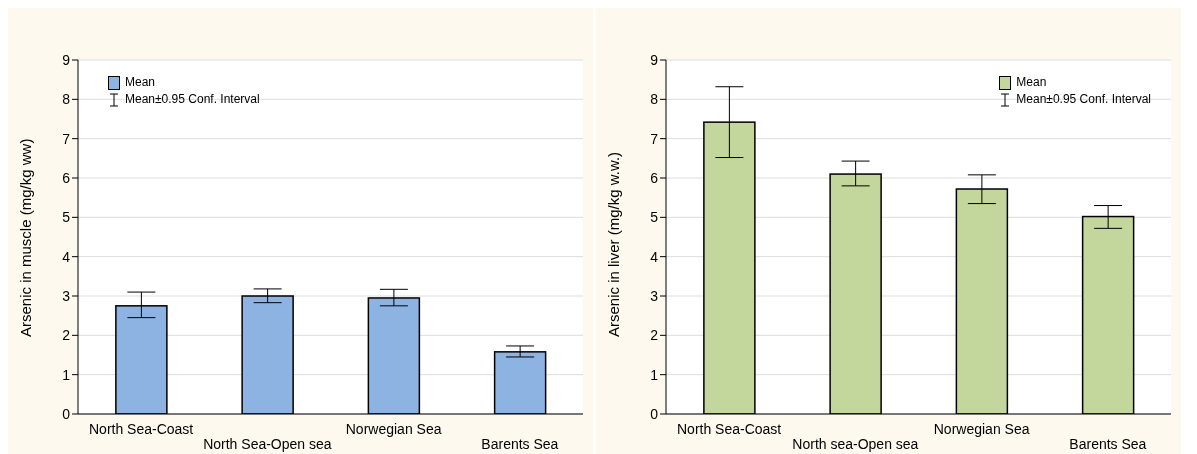  What do you see at coordinates (267, 444) in the screenshot?
I see `x-tick-label: North Sea-Open sea` at bounding box center [267, 444].